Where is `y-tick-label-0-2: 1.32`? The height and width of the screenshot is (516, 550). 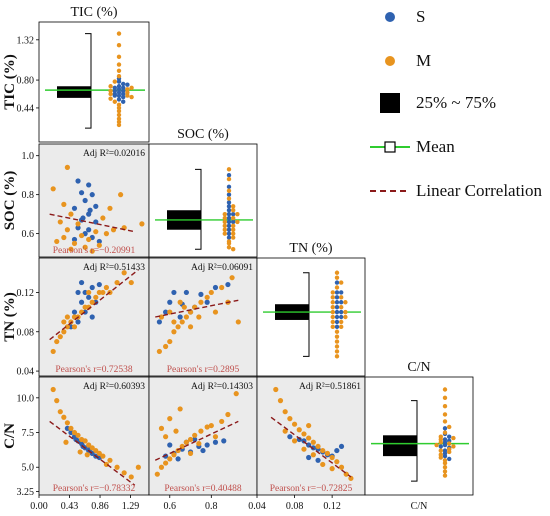 y-tick-label-0-2: 1.32 is located at coordinates (26, 40).